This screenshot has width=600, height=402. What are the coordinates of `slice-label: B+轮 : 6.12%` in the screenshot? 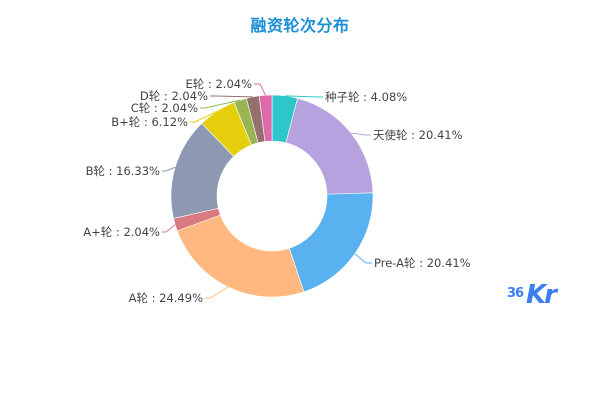 It's located at (149, 122).